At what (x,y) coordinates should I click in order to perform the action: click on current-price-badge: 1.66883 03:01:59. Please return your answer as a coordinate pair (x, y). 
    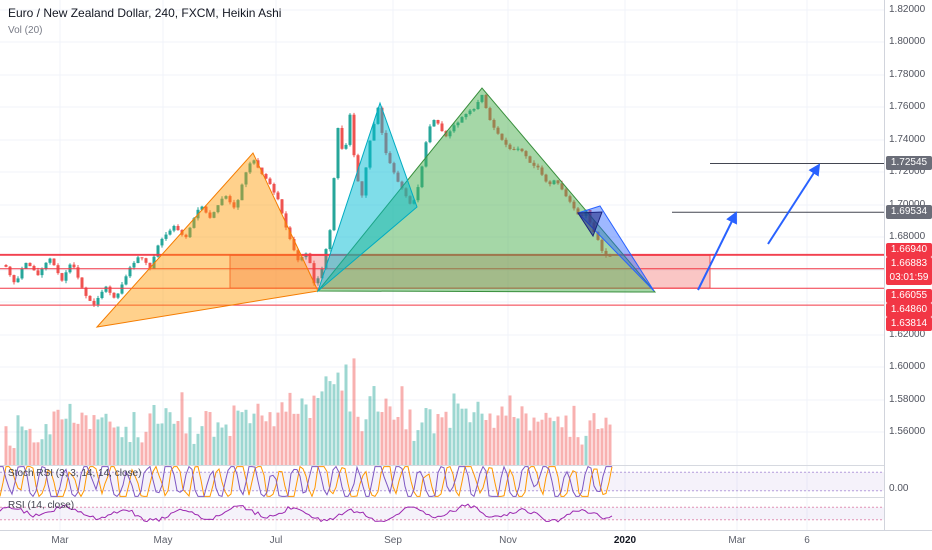
    Looking at the image, I should click on (909, 271).